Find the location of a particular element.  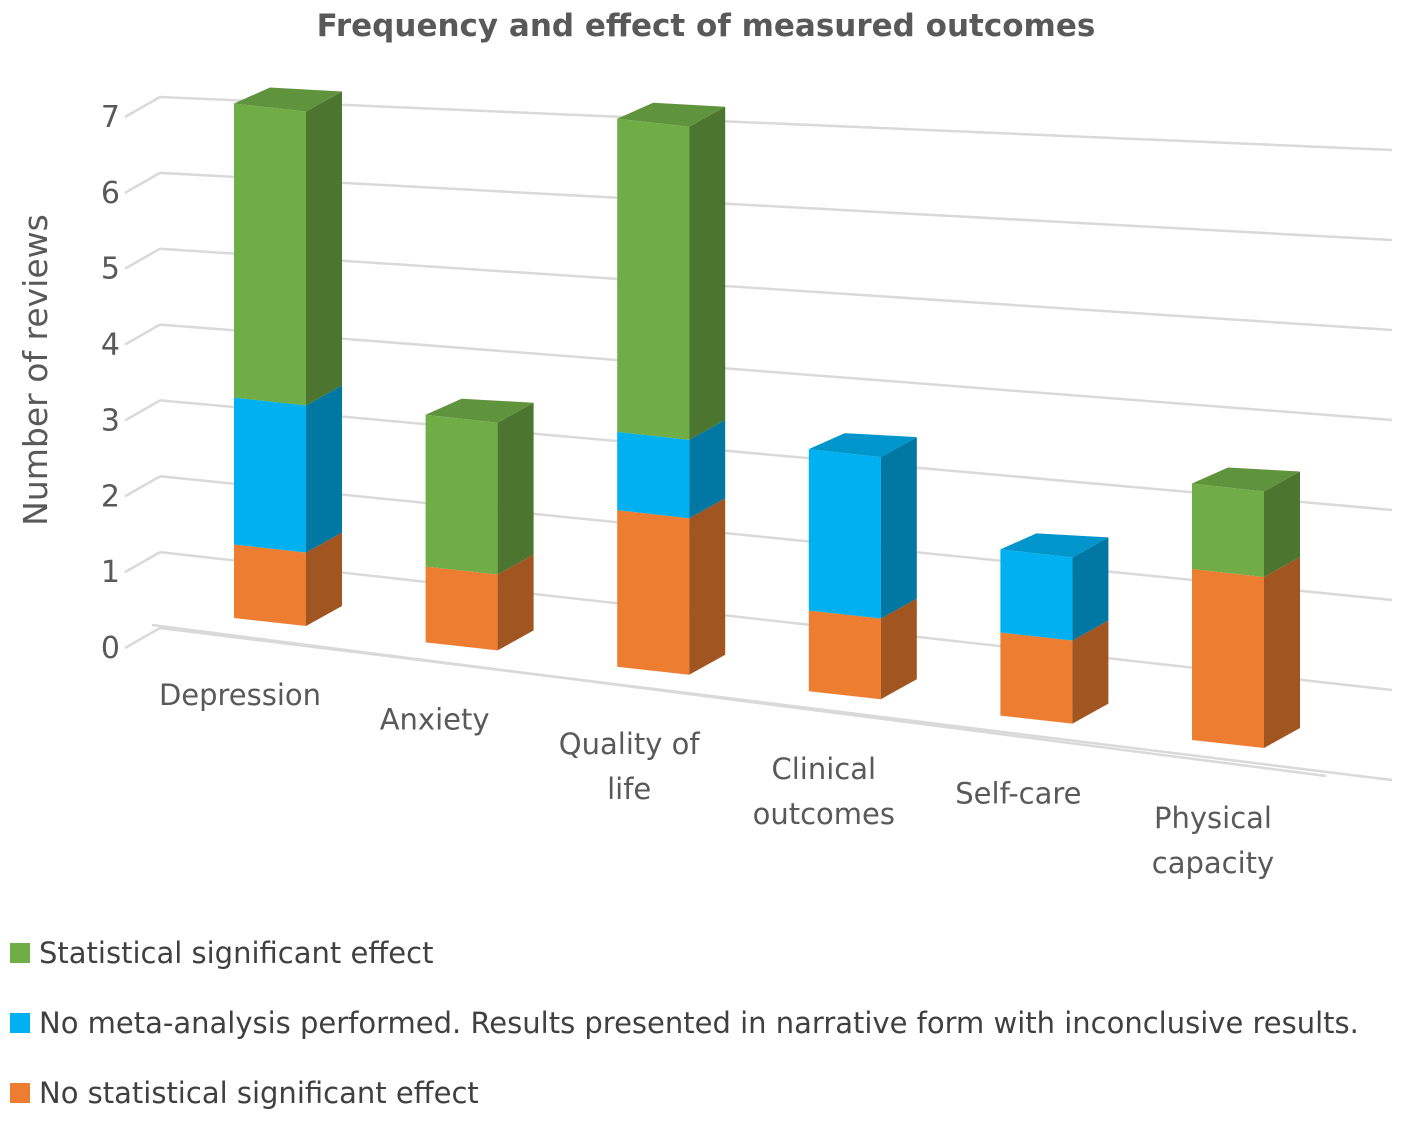

legend-item: No statistical significant effect is located at coordinates (244, 1093).